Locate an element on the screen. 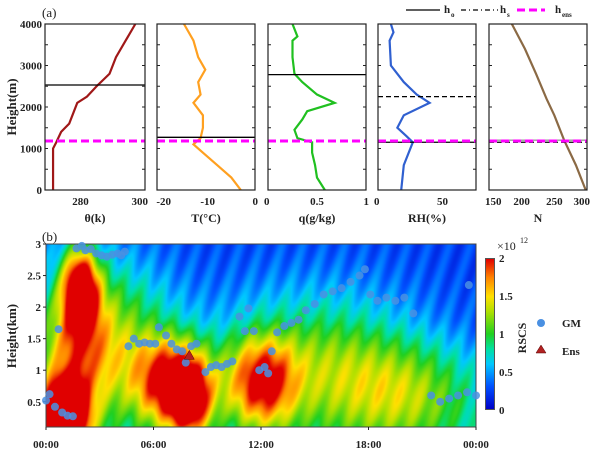 The width and height of the screenshot is (600, 454). legend-hs-sub: s is located at coordinates (508, 15).